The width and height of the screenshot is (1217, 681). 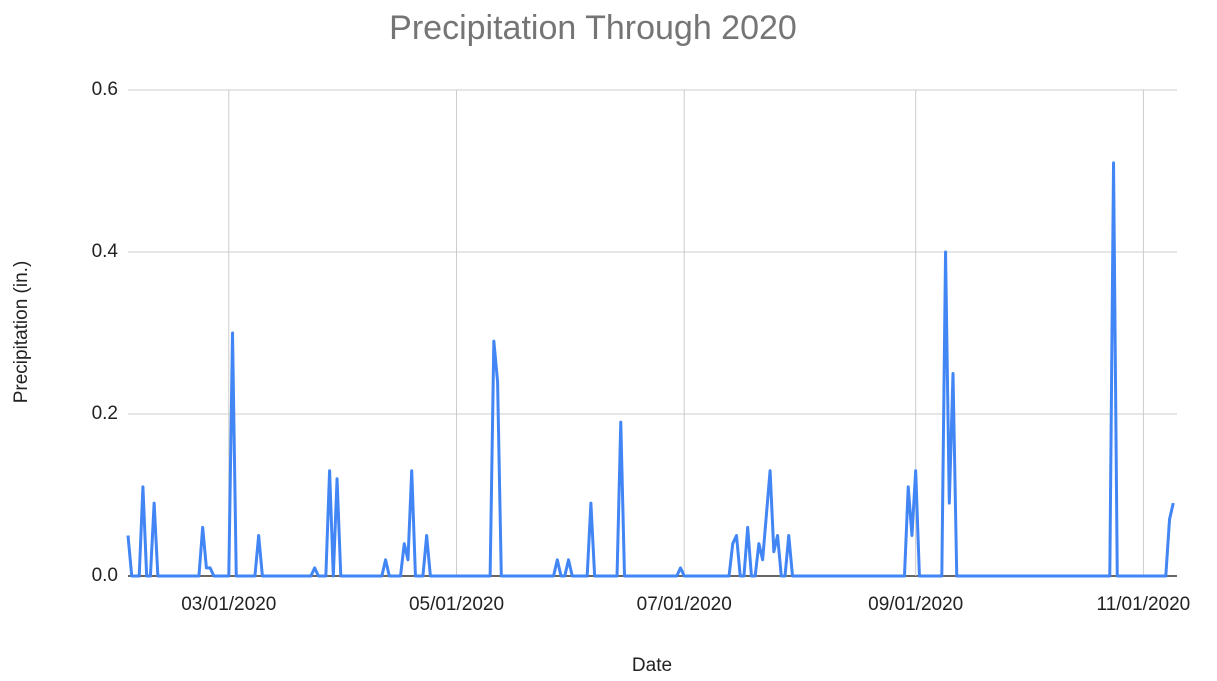 I want to click on y-tick-label: 0.2, so click(x=105, y=413).